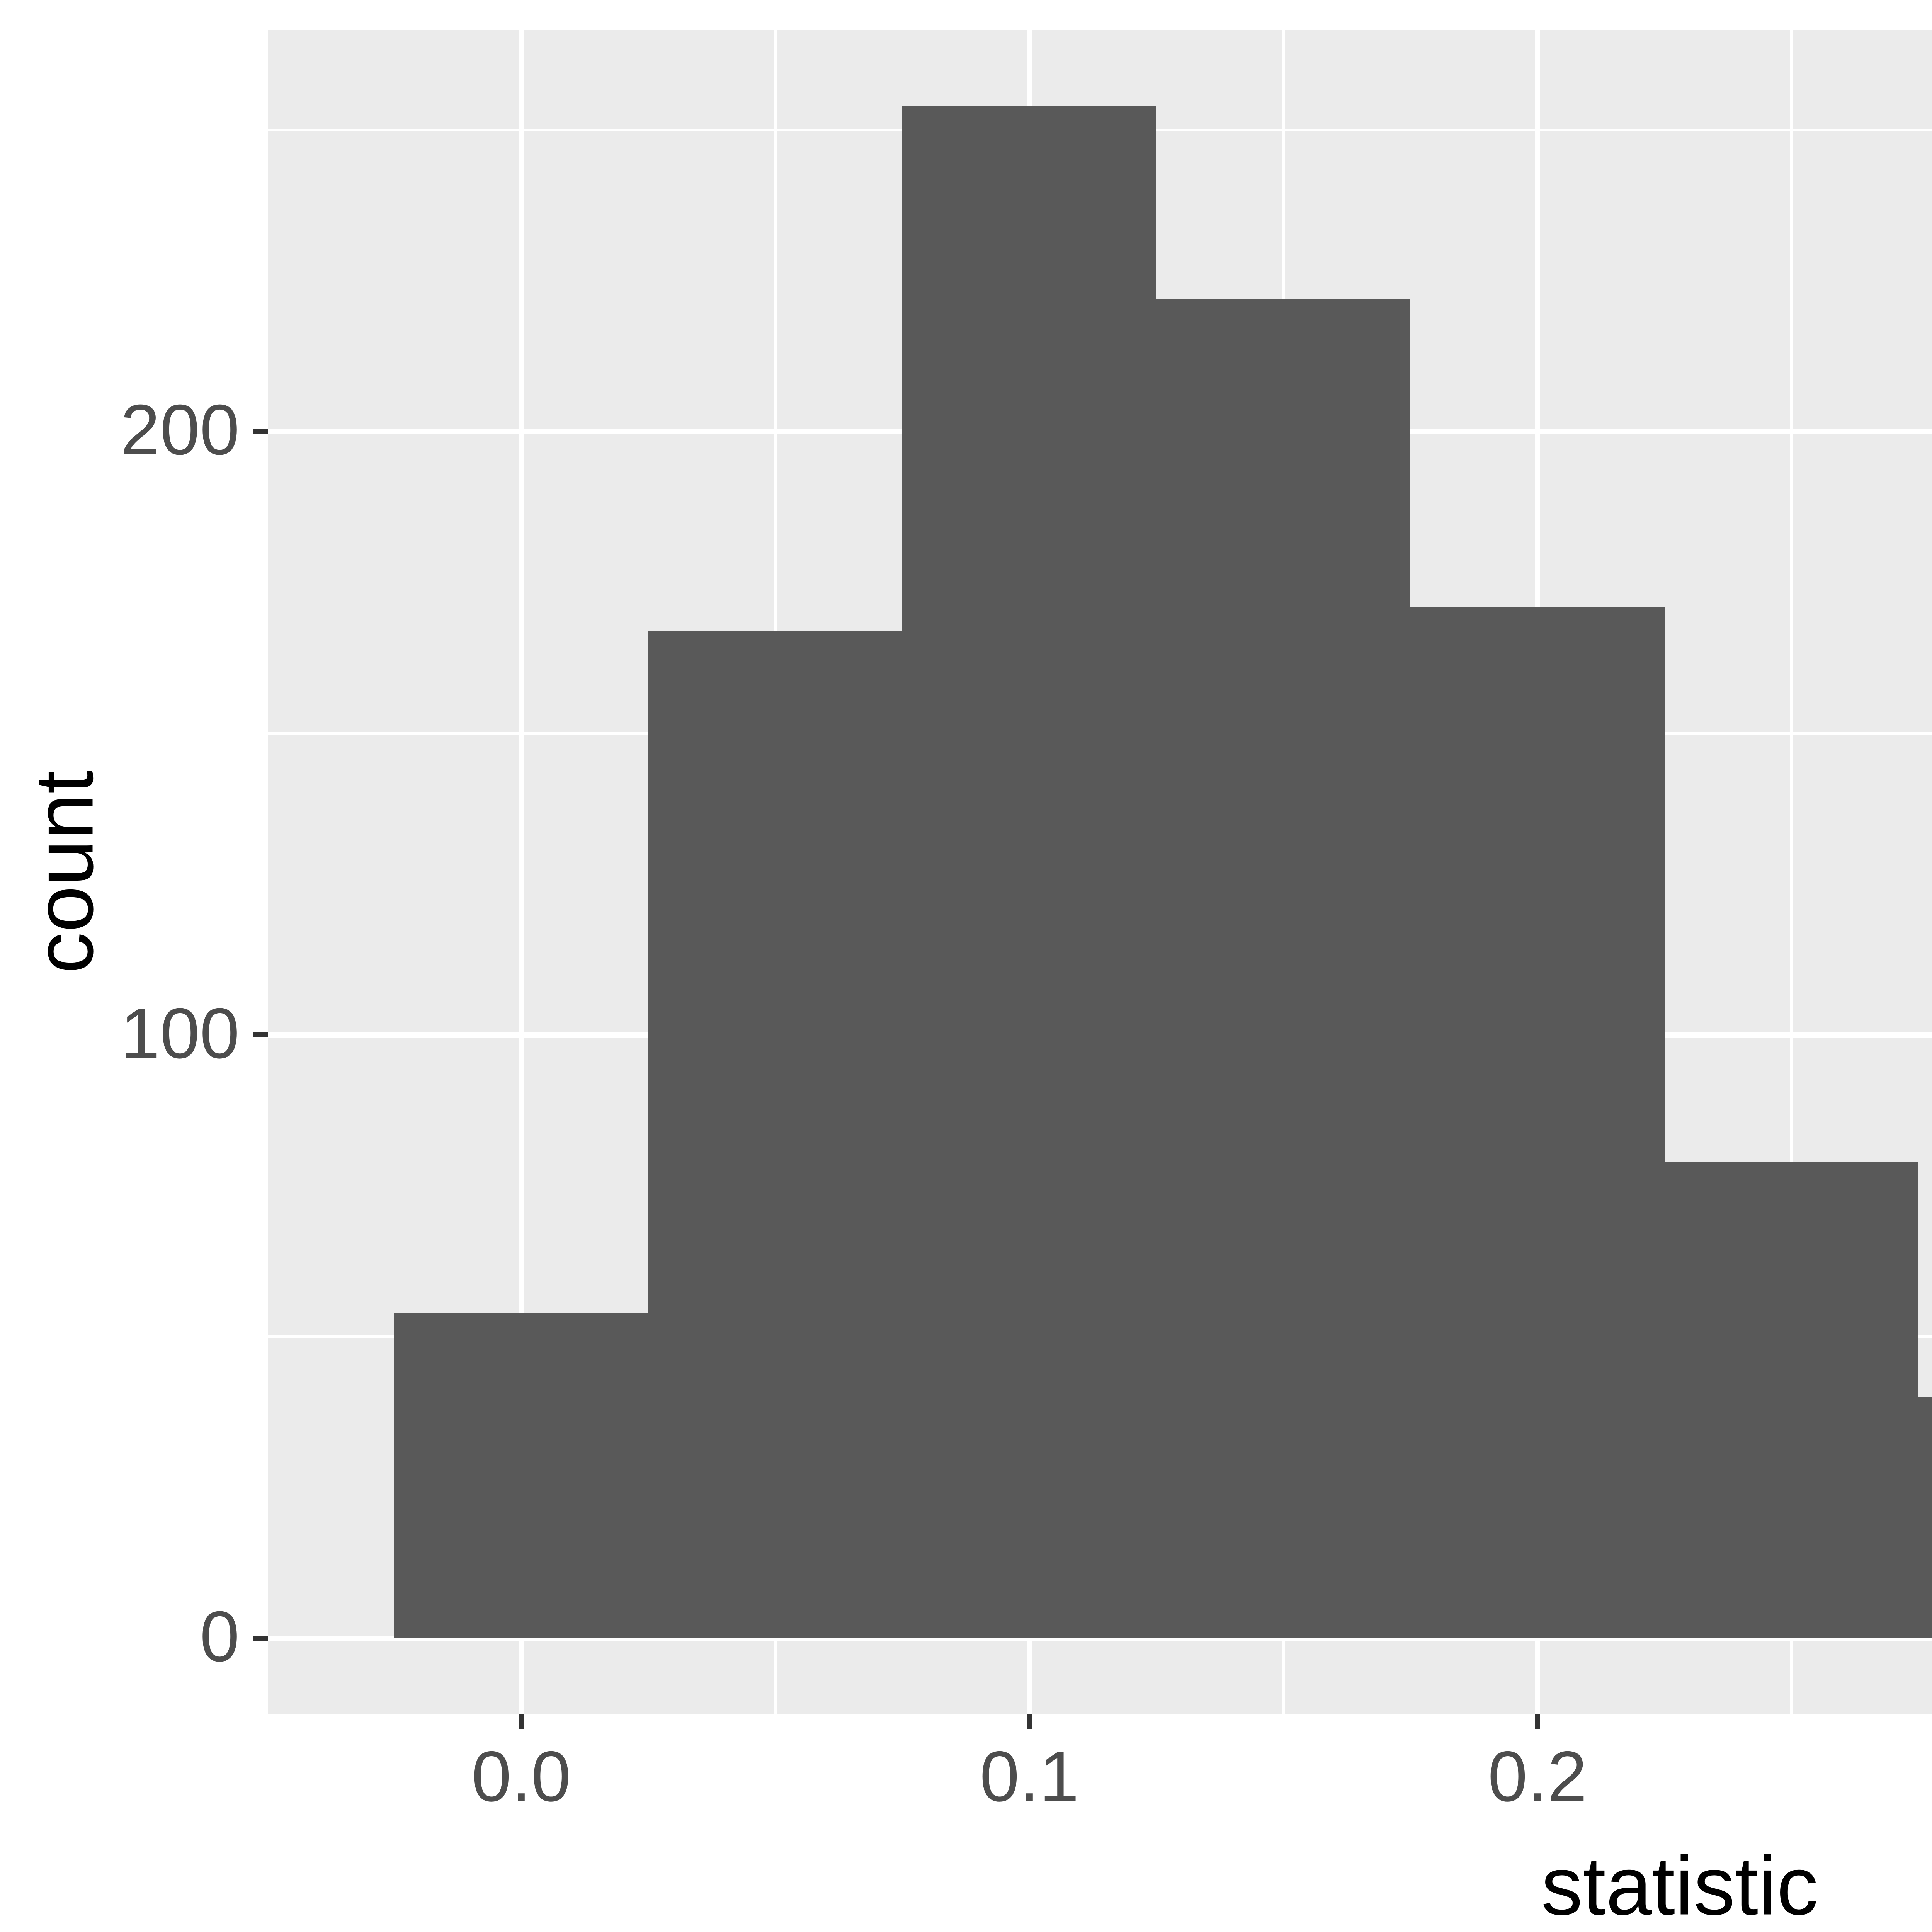 The width and height of the screenshot is (1932, 1932). I want to click on x-axis-title: statistic, so click(1680, 1885).